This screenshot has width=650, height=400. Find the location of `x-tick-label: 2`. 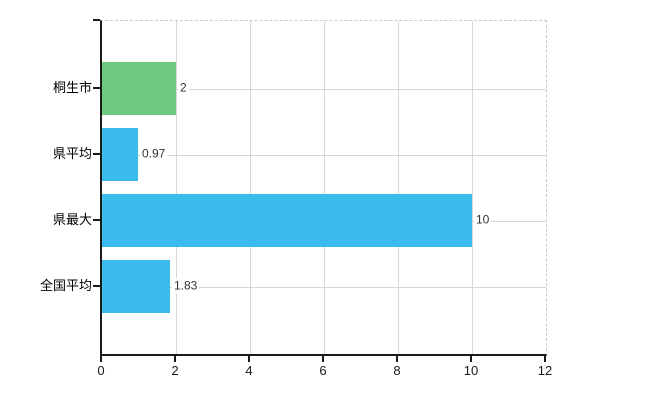

x-tick-label: 2 is located at coordinates (175, 370).